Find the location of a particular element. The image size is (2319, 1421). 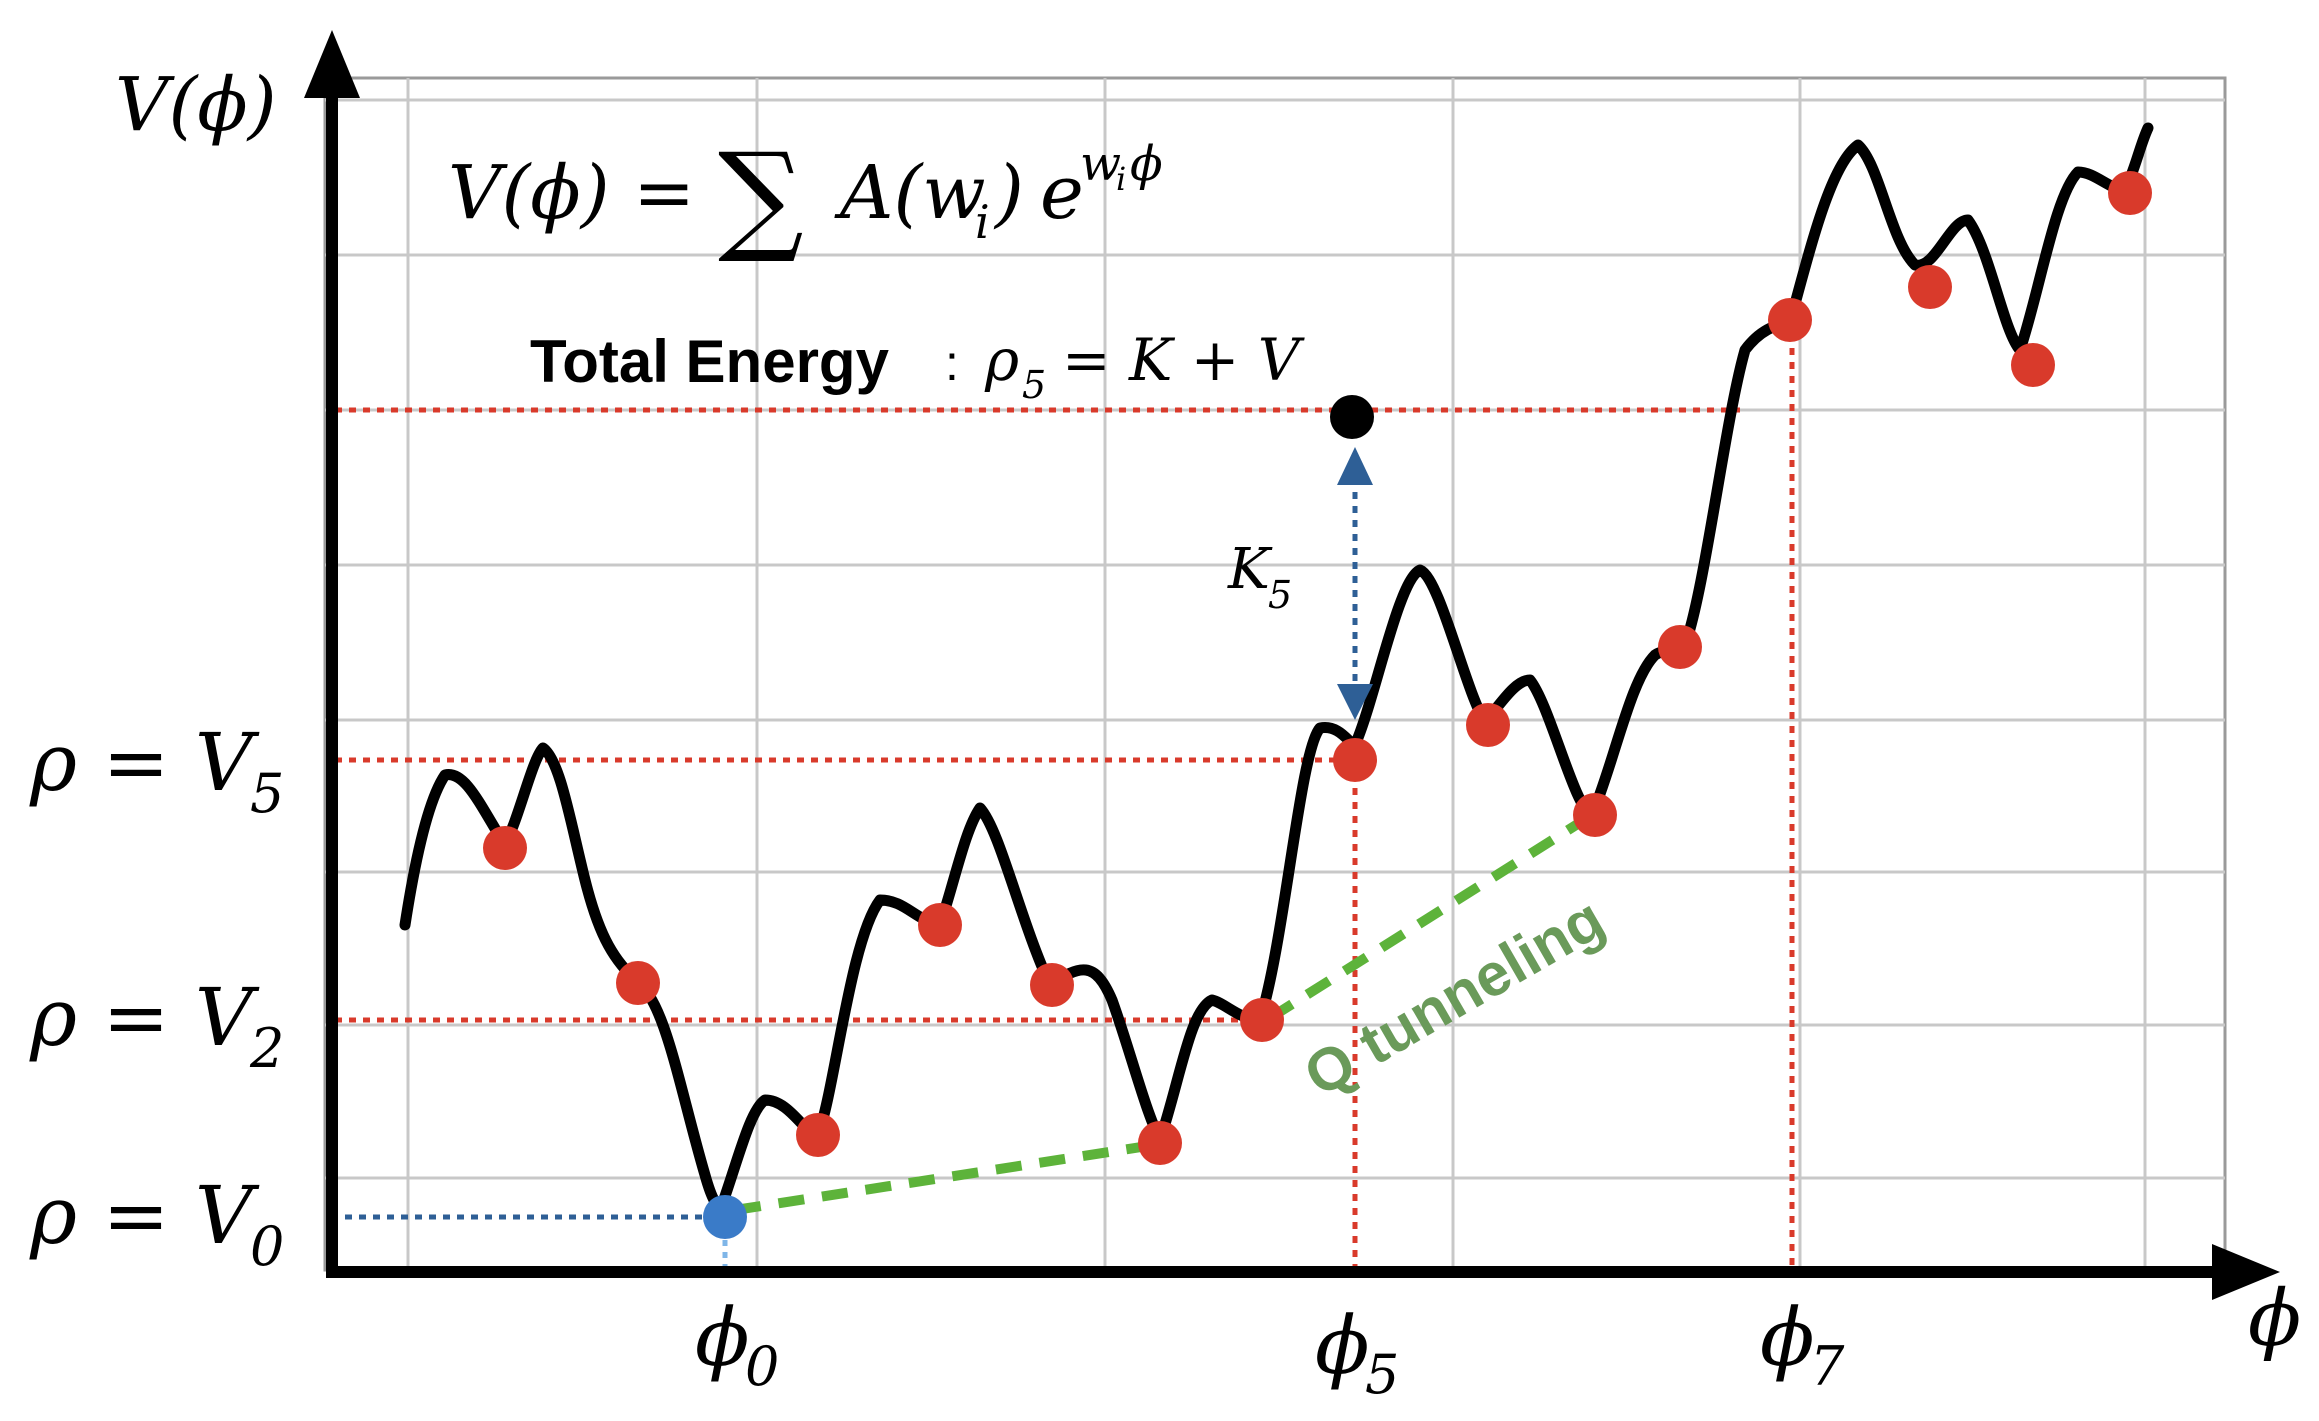

y-axis-arrow is located at coordinates (332, 64).